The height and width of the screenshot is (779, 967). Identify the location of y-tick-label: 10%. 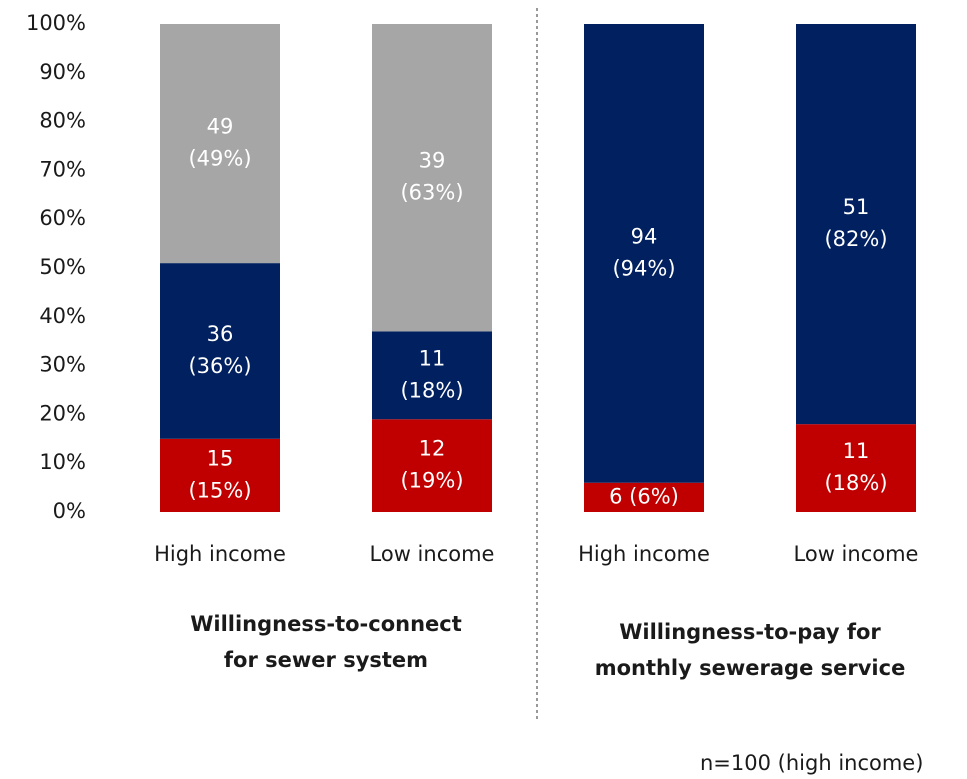
(62, 462).